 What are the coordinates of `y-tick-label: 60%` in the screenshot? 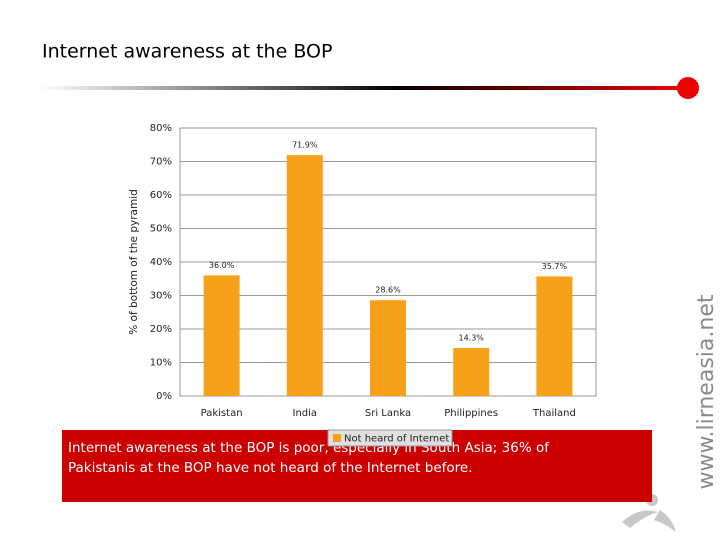 It's located at (161, 195).